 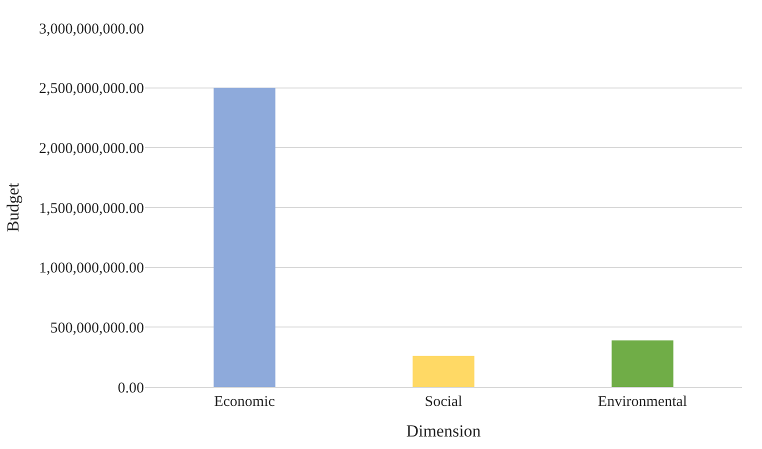 What do you see at coordinates (91, 268) in the screenshot?
I see `y-tick-label: 1,000,000,000.00` at bounding box center [91, 268].